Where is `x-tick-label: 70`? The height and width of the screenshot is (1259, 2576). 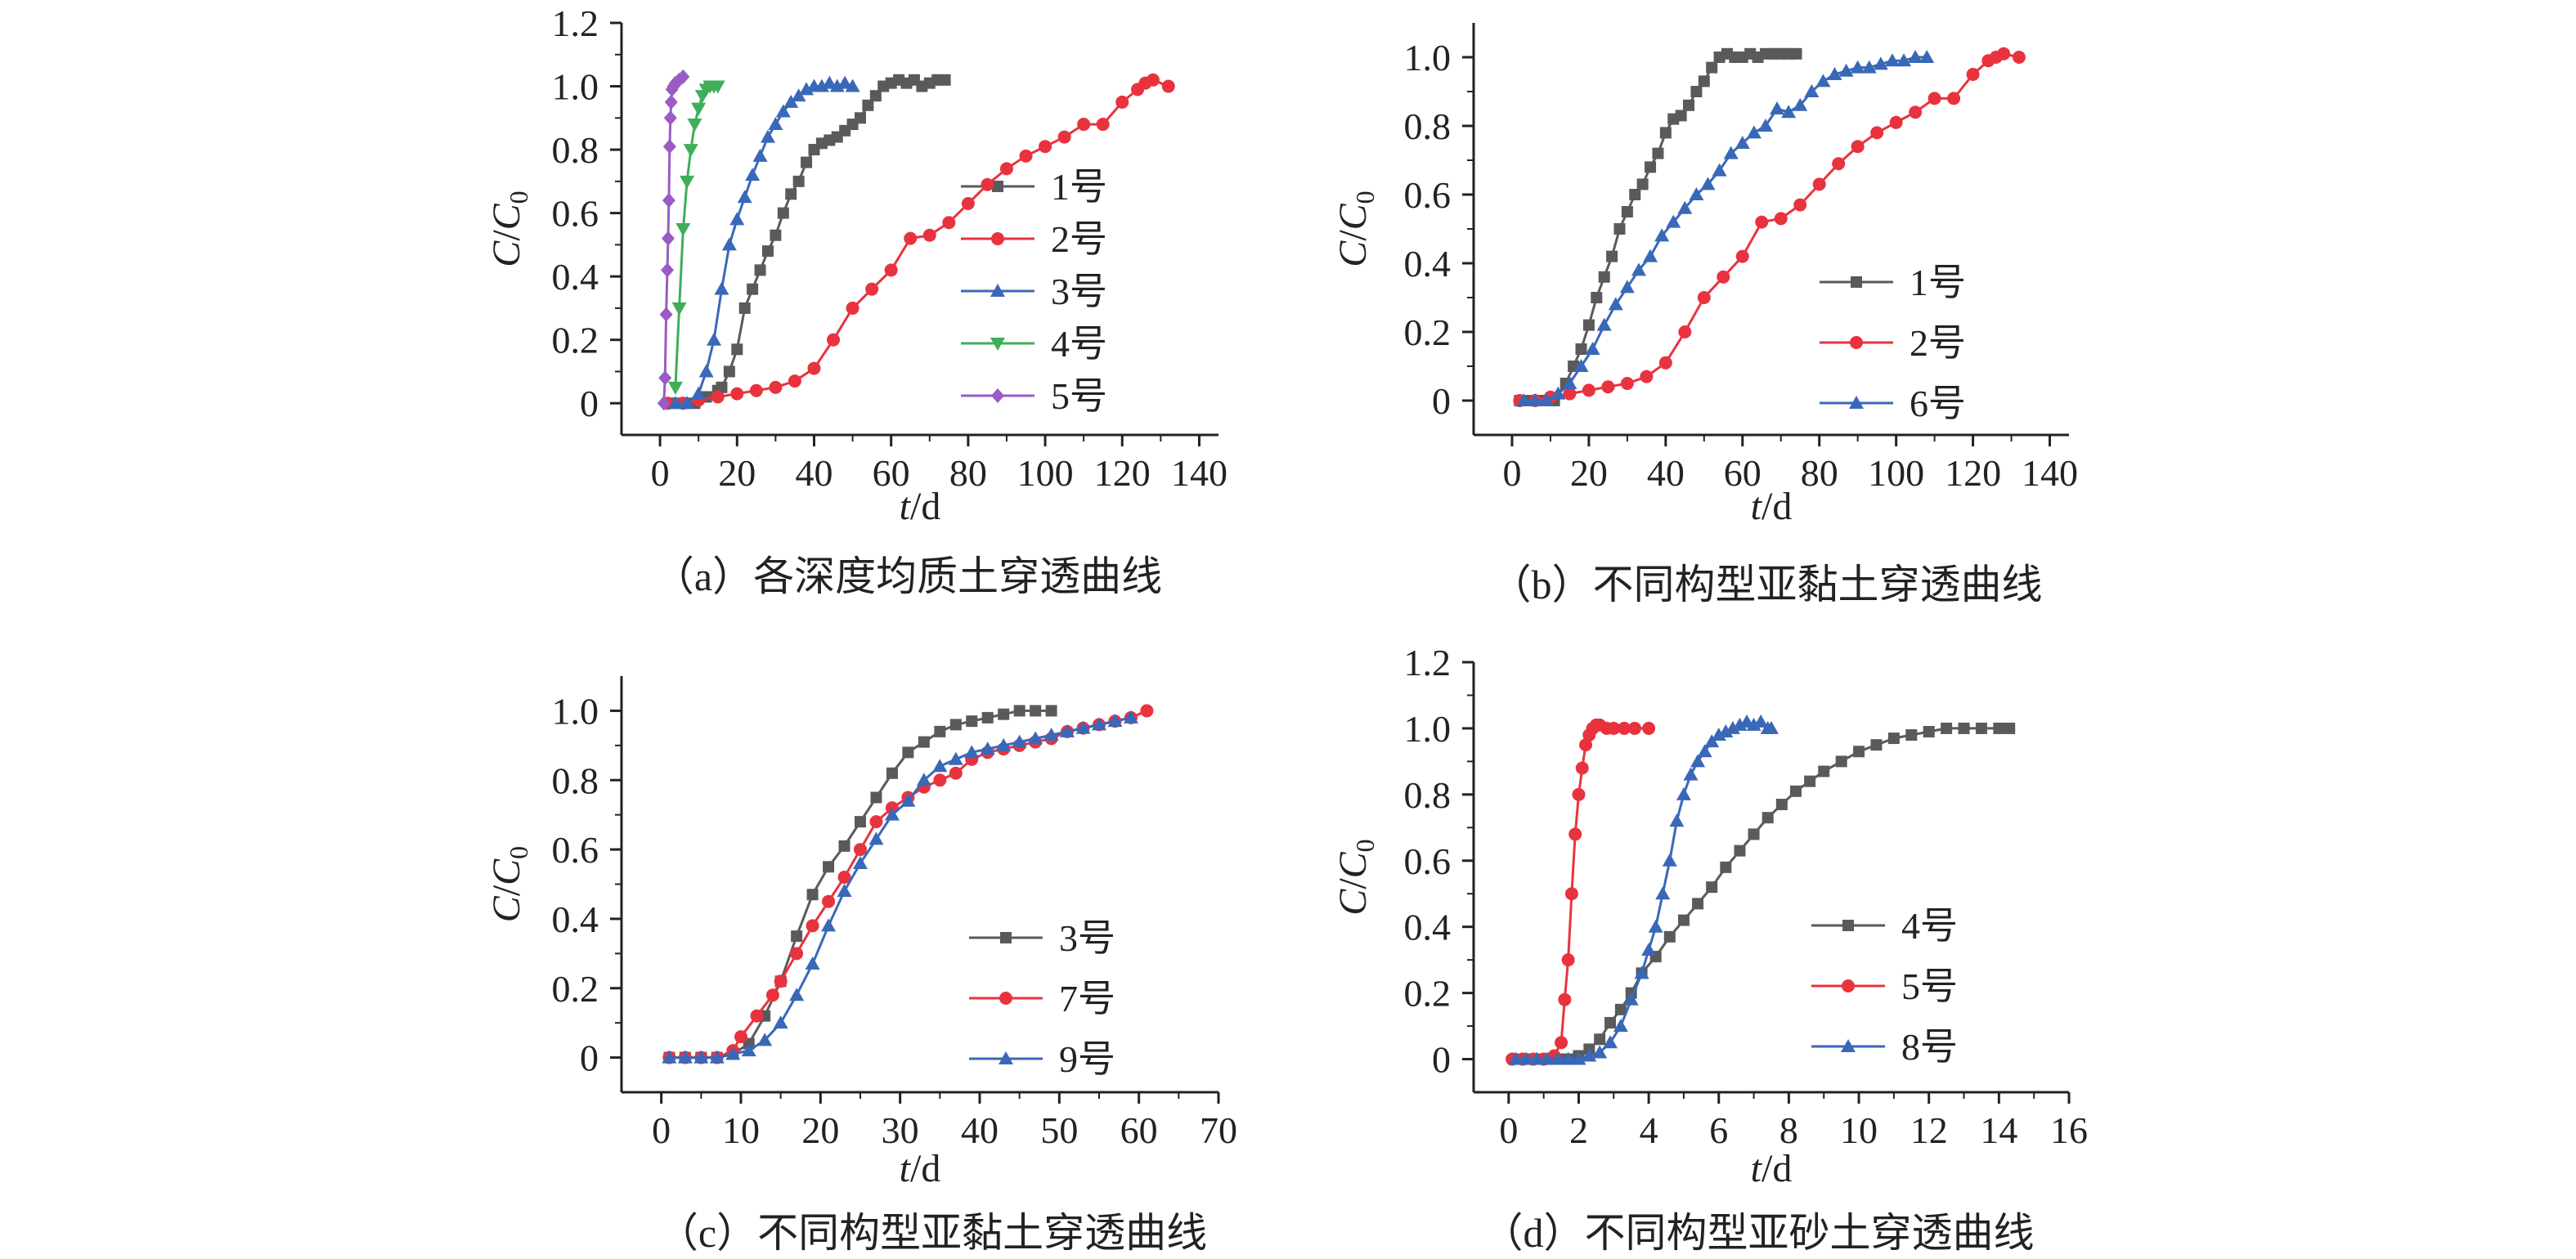
x-tick-label: 70 is located at coordinates (1218, 1130).